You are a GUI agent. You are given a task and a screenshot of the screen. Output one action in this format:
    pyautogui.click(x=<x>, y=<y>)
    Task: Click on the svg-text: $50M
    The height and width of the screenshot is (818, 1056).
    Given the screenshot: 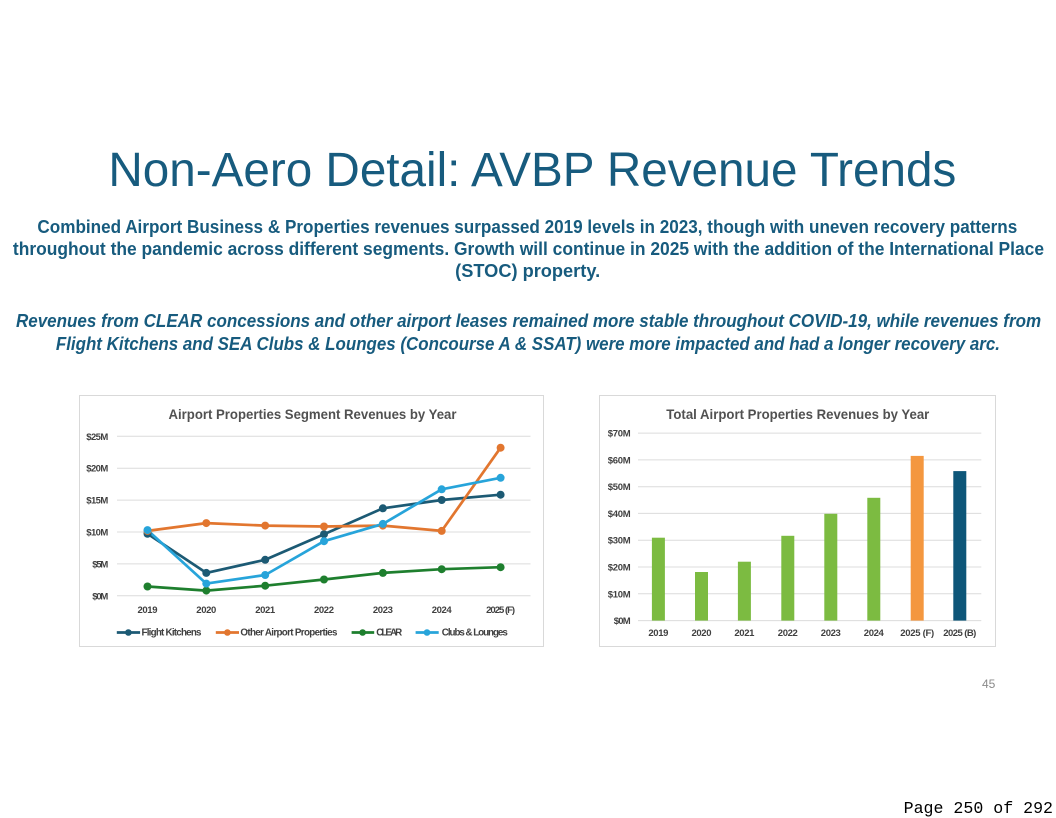 What is the action you would take?
    pyautogui.click(x=619, y=487)
    